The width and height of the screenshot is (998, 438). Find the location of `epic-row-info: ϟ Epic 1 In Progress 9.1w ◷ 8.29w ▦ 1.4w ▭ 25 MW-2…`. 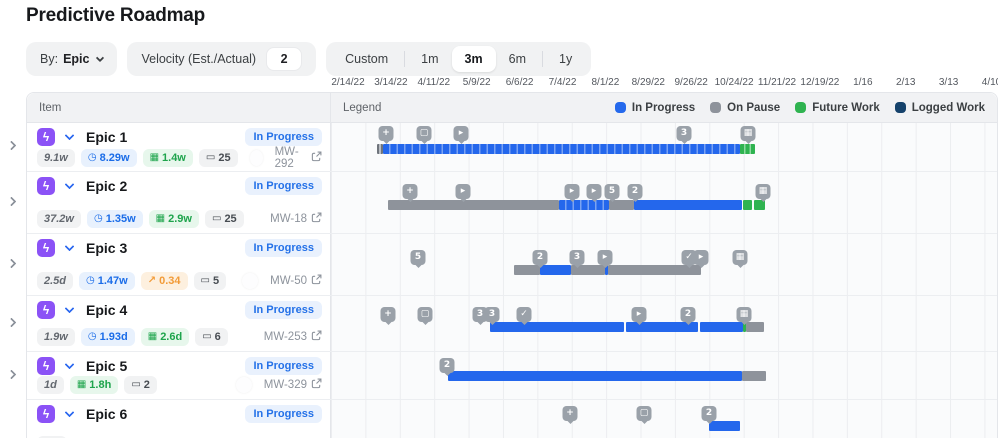

epic-row-info: ϟ Epic 1 In Progress 9.1w ◷ 8.29w ▦ 1.4w ▭ 25 MW-2… is located at coordinates (168, 147).